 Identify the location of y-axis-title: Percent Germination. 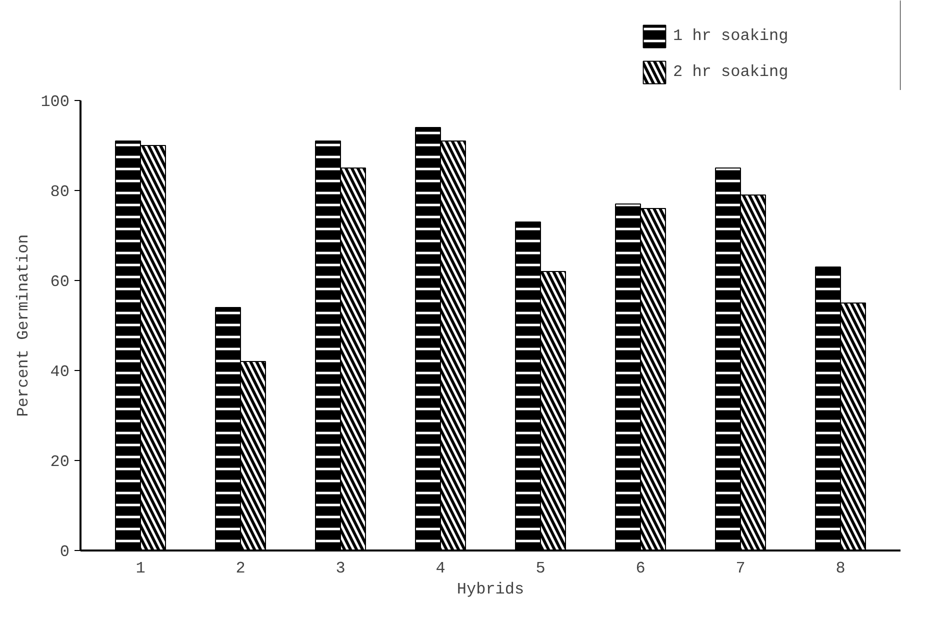
(23, 325).